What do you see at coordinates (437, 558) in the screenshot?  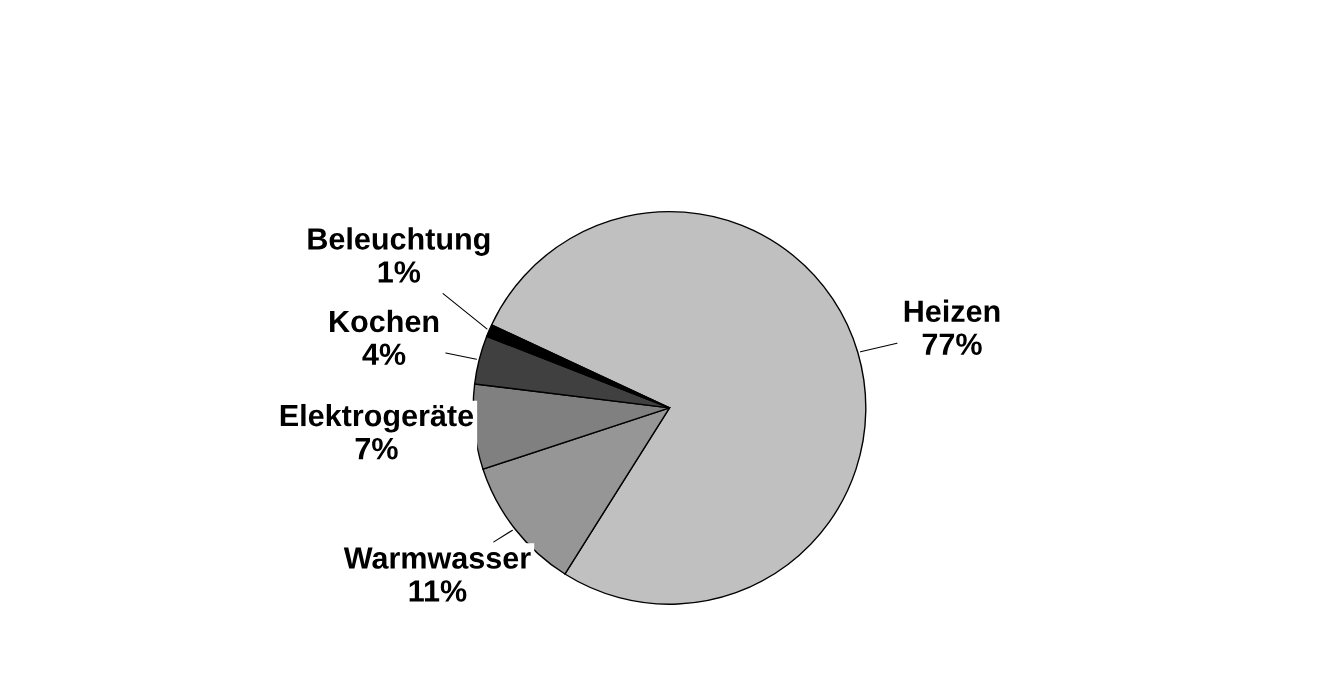 I see `slice-label: Warmwasser` at bounding box center [437, 558].